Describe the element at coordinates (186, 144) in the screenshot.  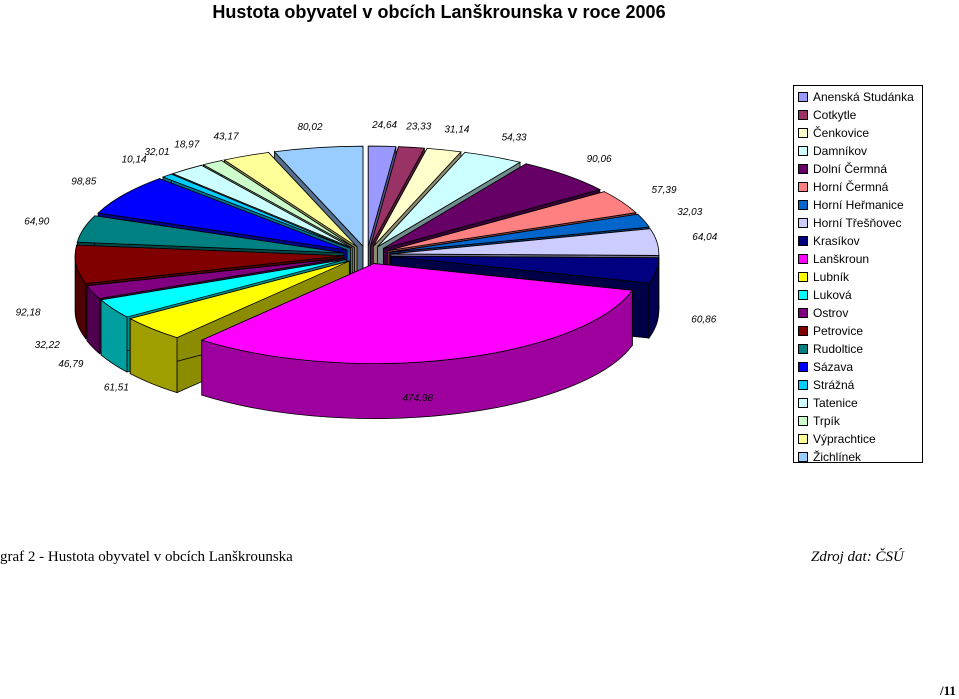
I see `data-label: 18,97` at that location.